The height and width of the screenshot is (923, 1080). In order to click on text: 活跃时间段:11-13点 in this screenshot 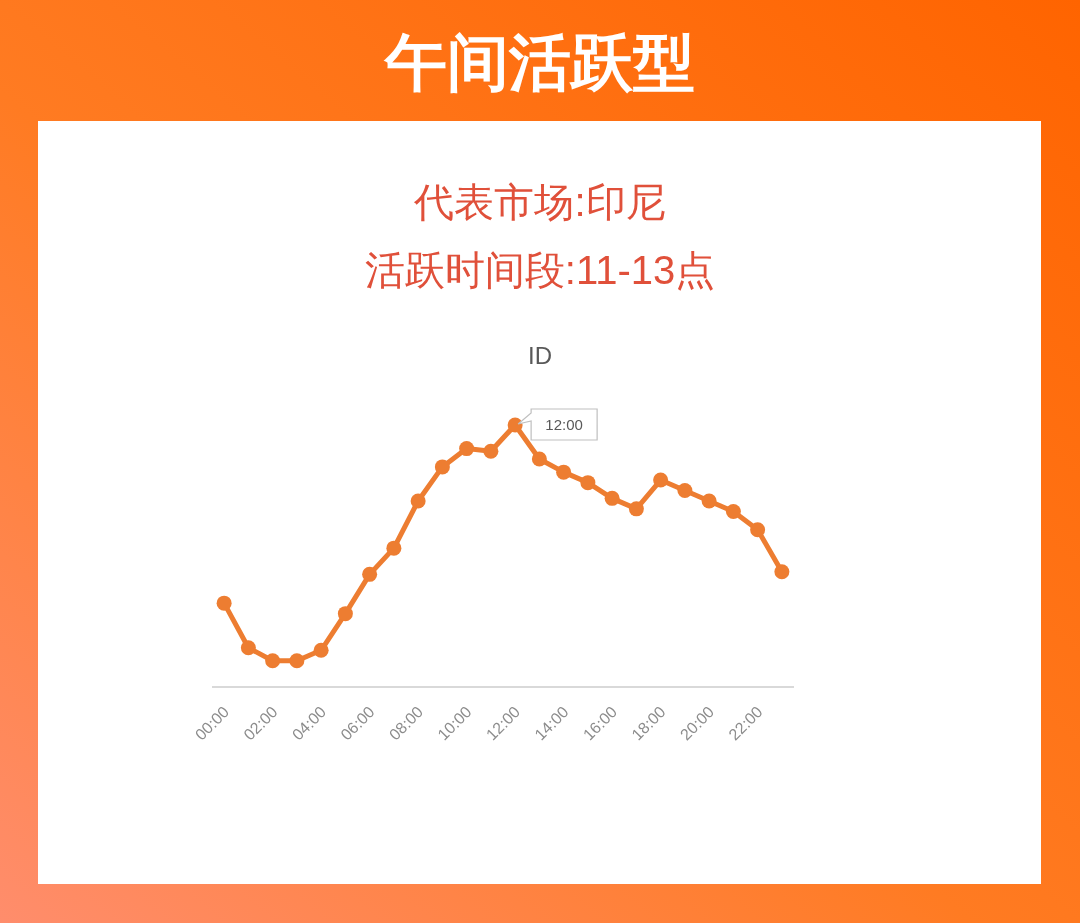, I will do `click(540, 270)`.